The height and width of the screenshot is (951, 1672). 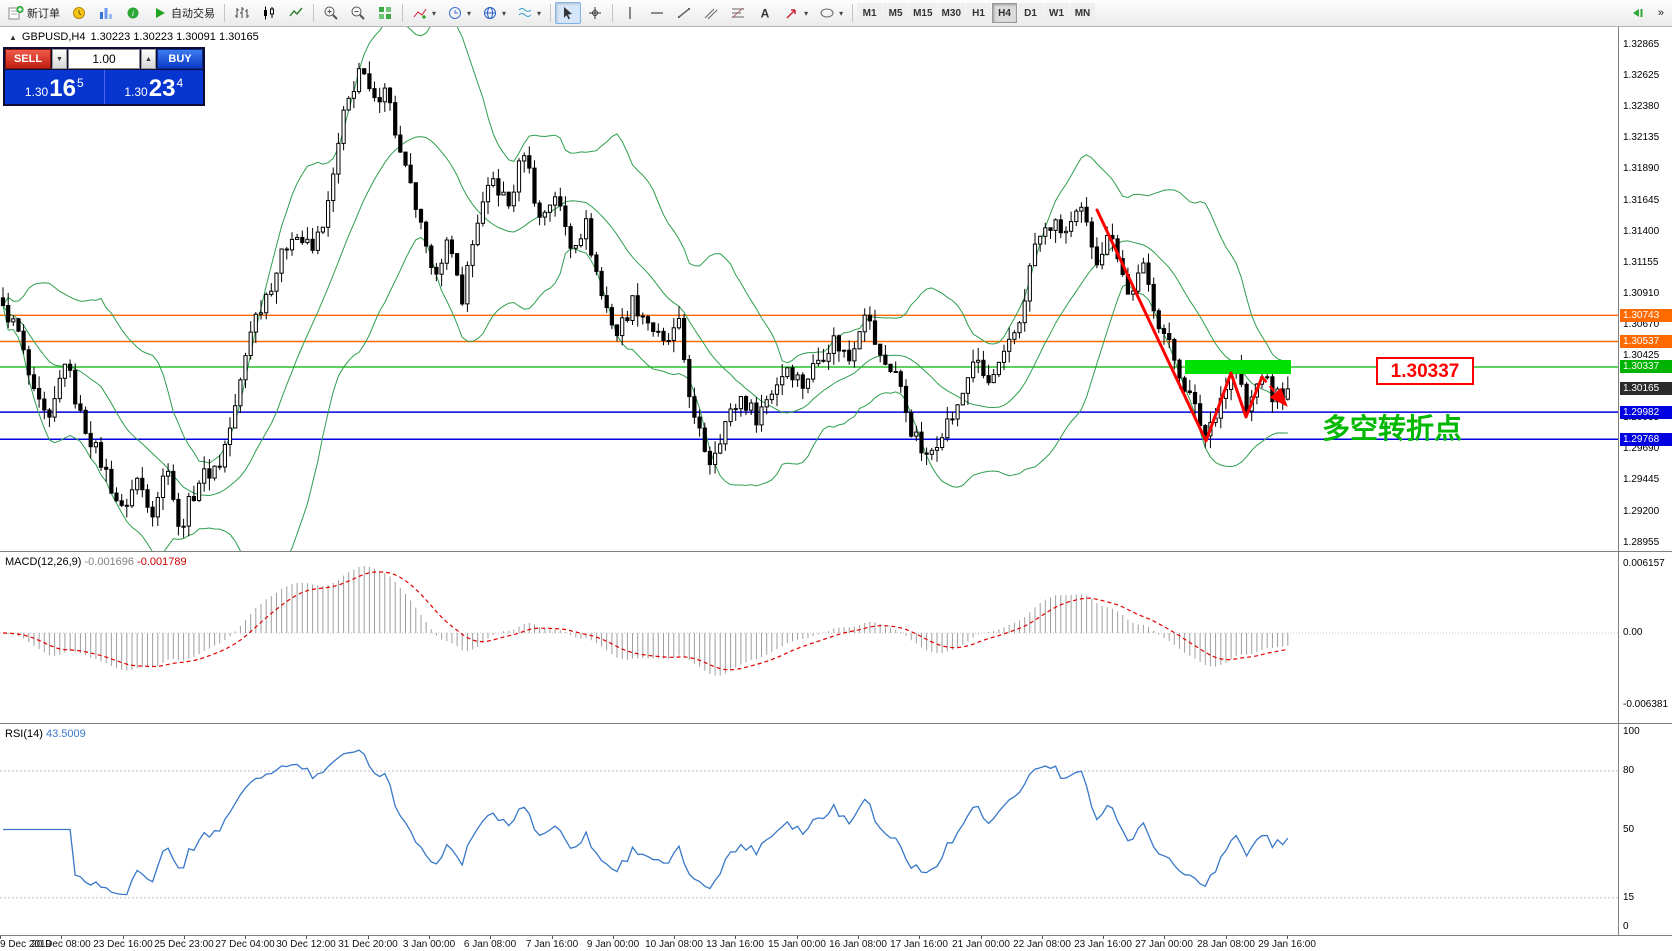 What do you see at coordinates (630, 13) in the screenshot?
I see `vertical-line-tool-button` at bounding box center [630, 13].